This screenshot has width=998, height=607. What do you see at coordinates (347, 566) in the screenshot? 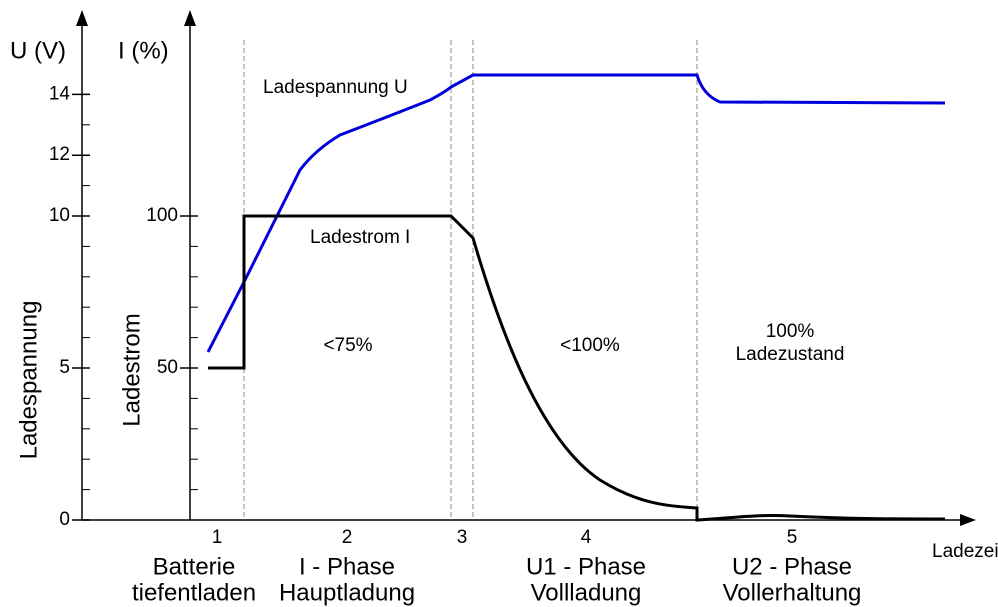
I see `phase-name: I - Phase` at bounding box center [347, 566].